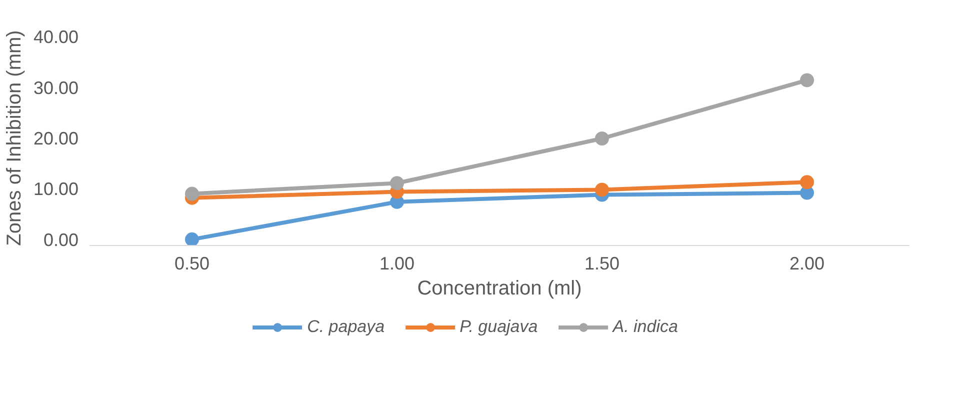 This screenshot has height=412, width=956. Describe the element at coordinates (56, 37) in the screenshot. I see `y-tick-label: 40.00` at that location.